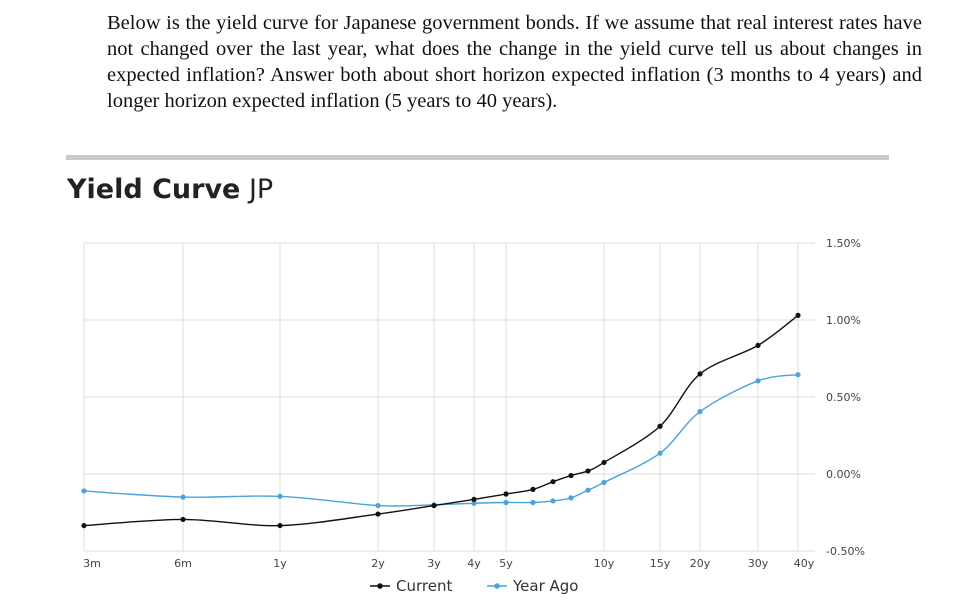 Image resolution: width=978 pixels, height=608 pixels. I want to click on data-point-current-15y, so click(660, 426).